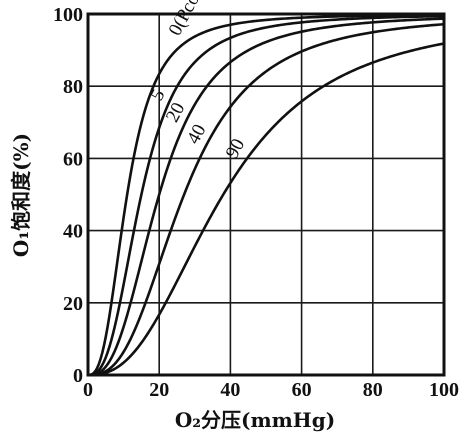 This screenshot has width=467, height=438. What do you see at coordinates (73, 304) in the screenshot?
I see `y-tick-label: 20` at bounding box center [73, 304].